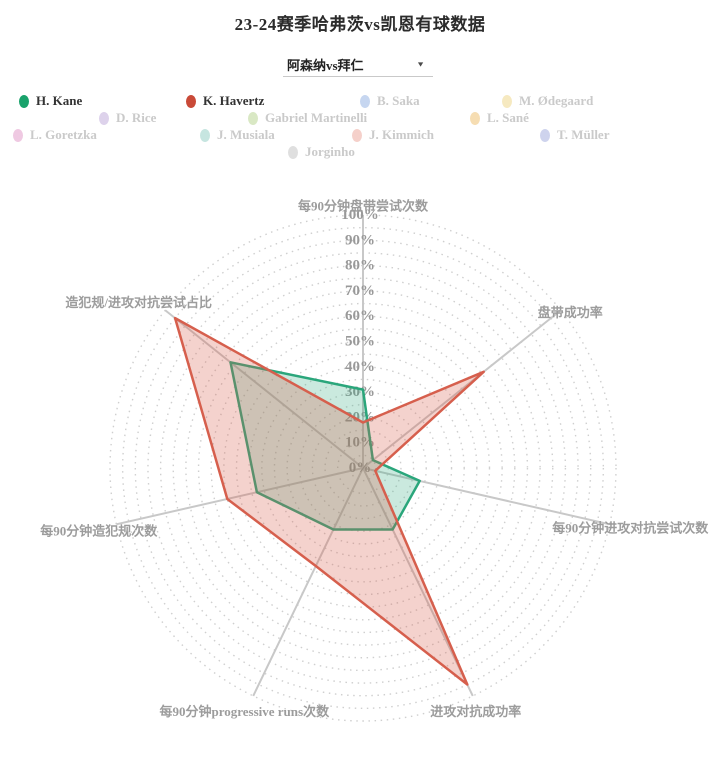 The height and width of the screenshot is (778, 720). I want to click on match-select: 阿森纳vs拜仁 ▼, so click(358, 64).